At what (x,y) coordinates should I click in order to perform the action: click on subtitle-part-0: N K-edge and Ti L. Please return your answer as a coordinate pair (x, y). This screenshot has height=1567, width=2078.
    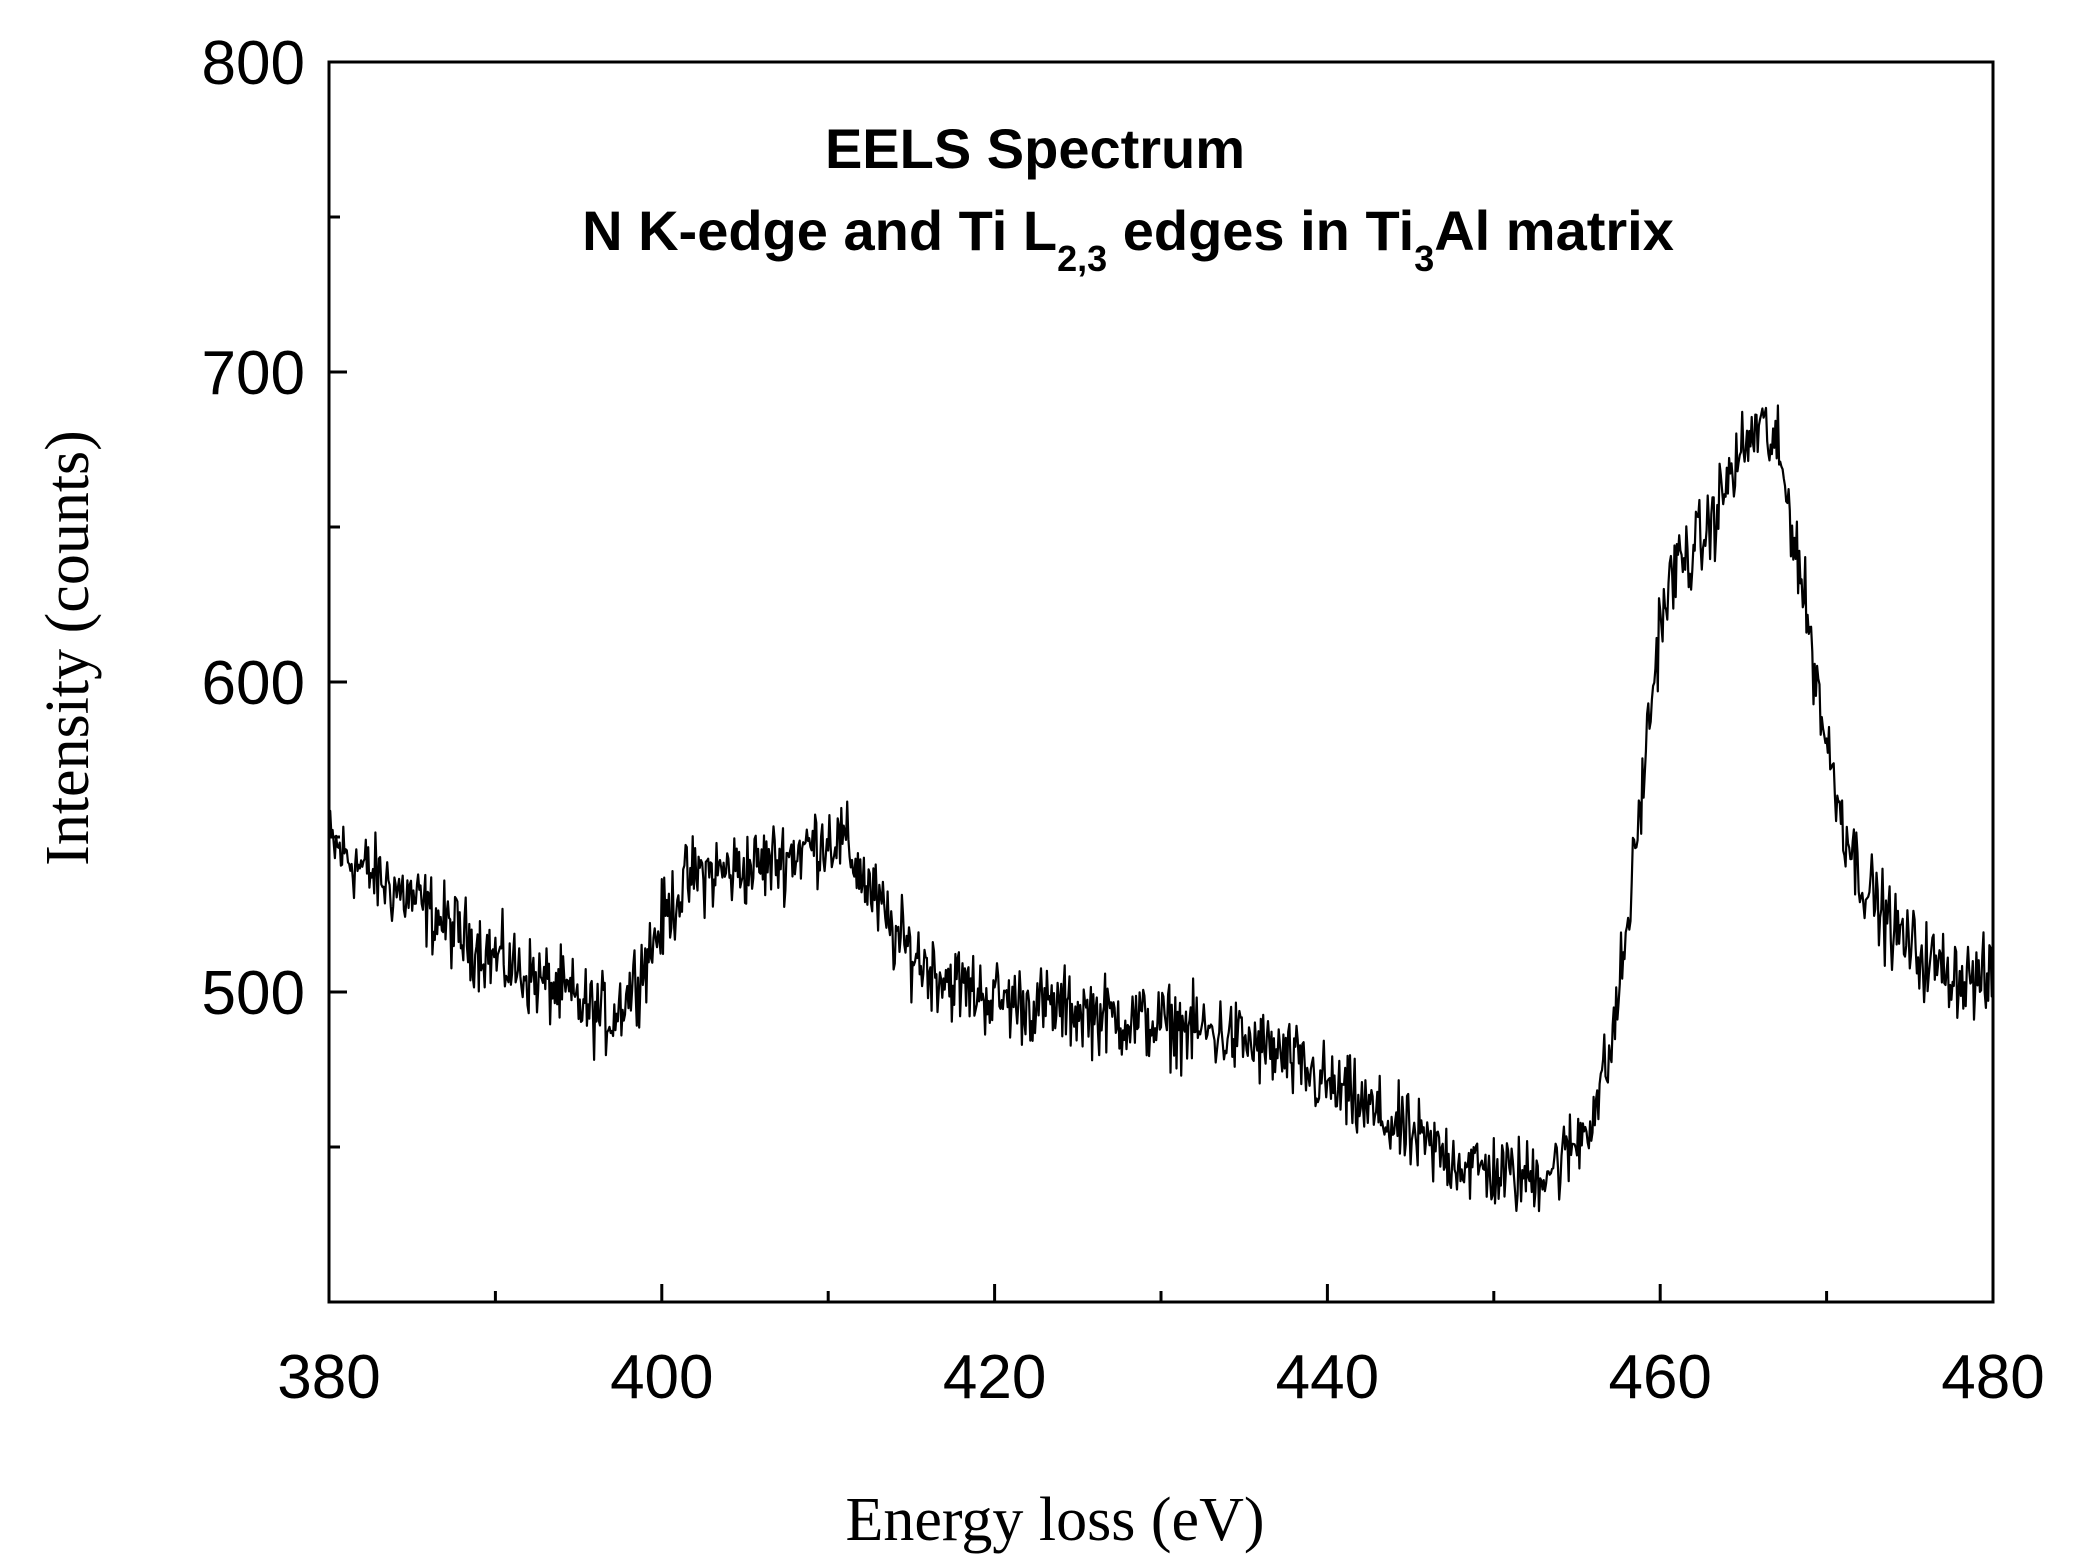
    Looking at the image, I should click on (819, 230).